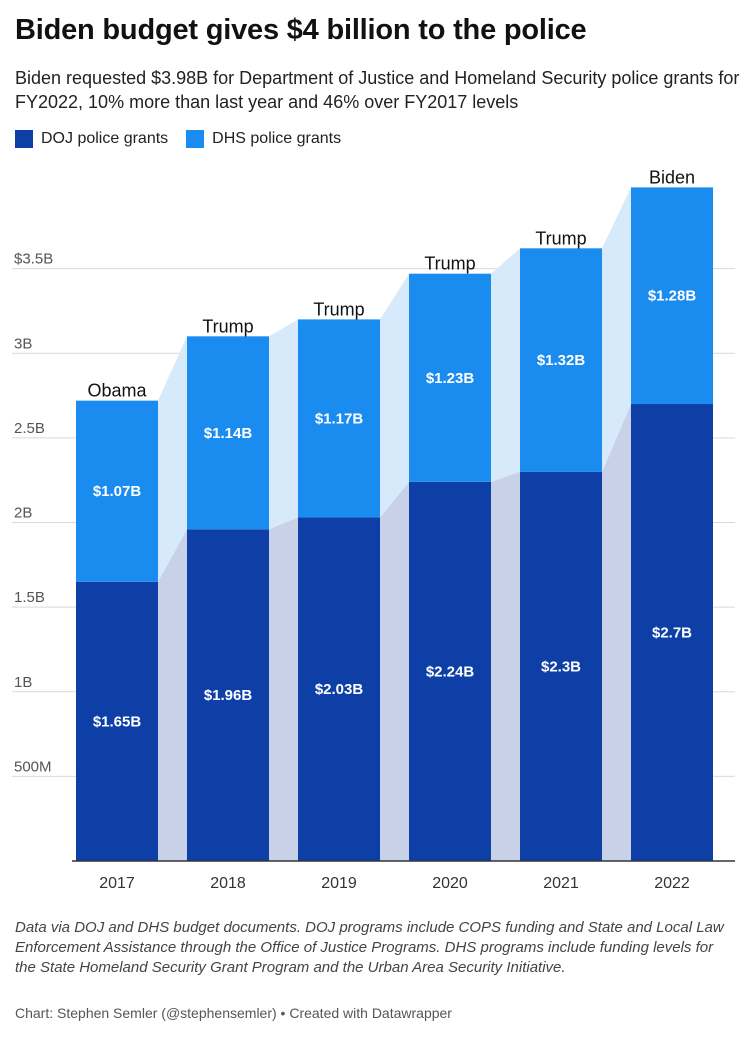 The height and width of the screenshot is (1043, 753). Describe the element at coordinates (29, 428) in the screenshot. I see `y-tick-label: 2.5B` at that location.